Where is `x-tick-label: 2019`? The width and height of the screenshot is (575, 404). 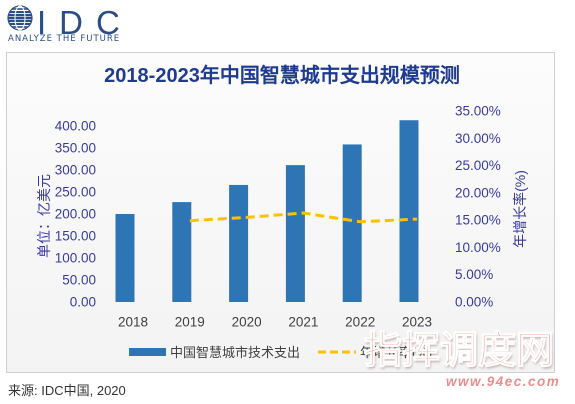
x-tick-label: 2019 is located at coordinates (190, 322).